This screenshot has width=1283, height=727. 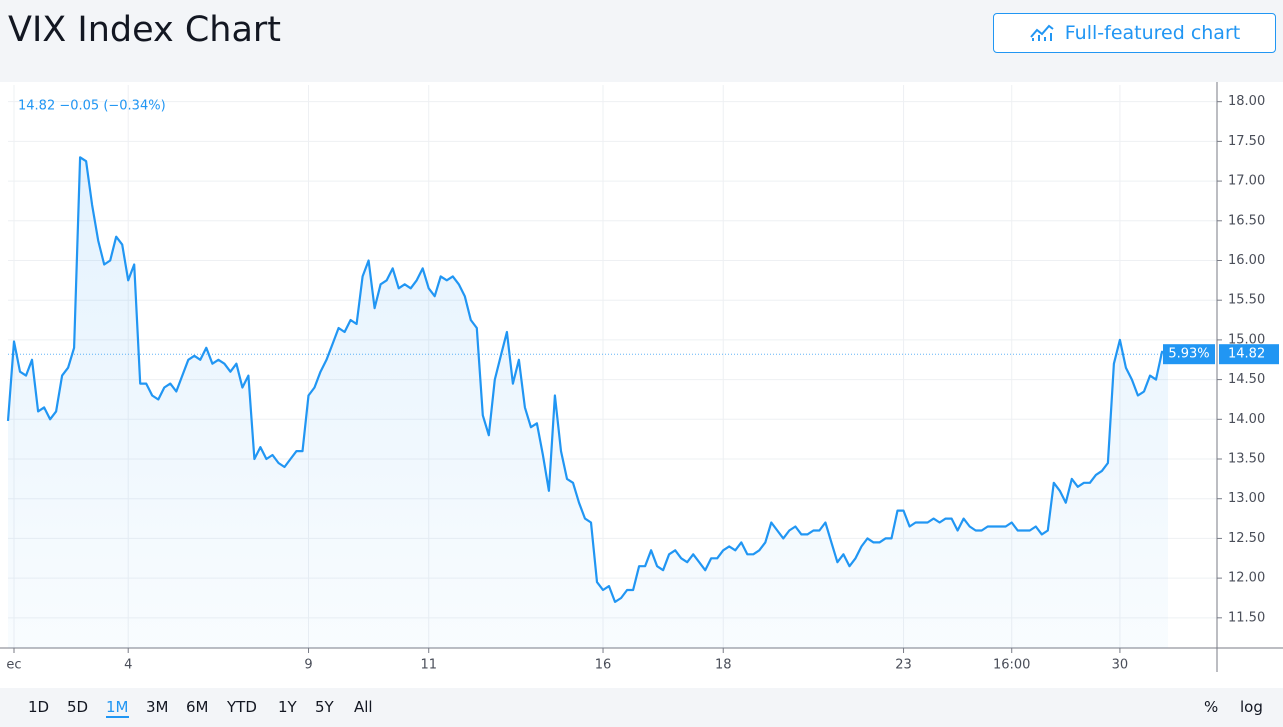 I want to click on x-tick-label: 16, so click(x=603, y=665).